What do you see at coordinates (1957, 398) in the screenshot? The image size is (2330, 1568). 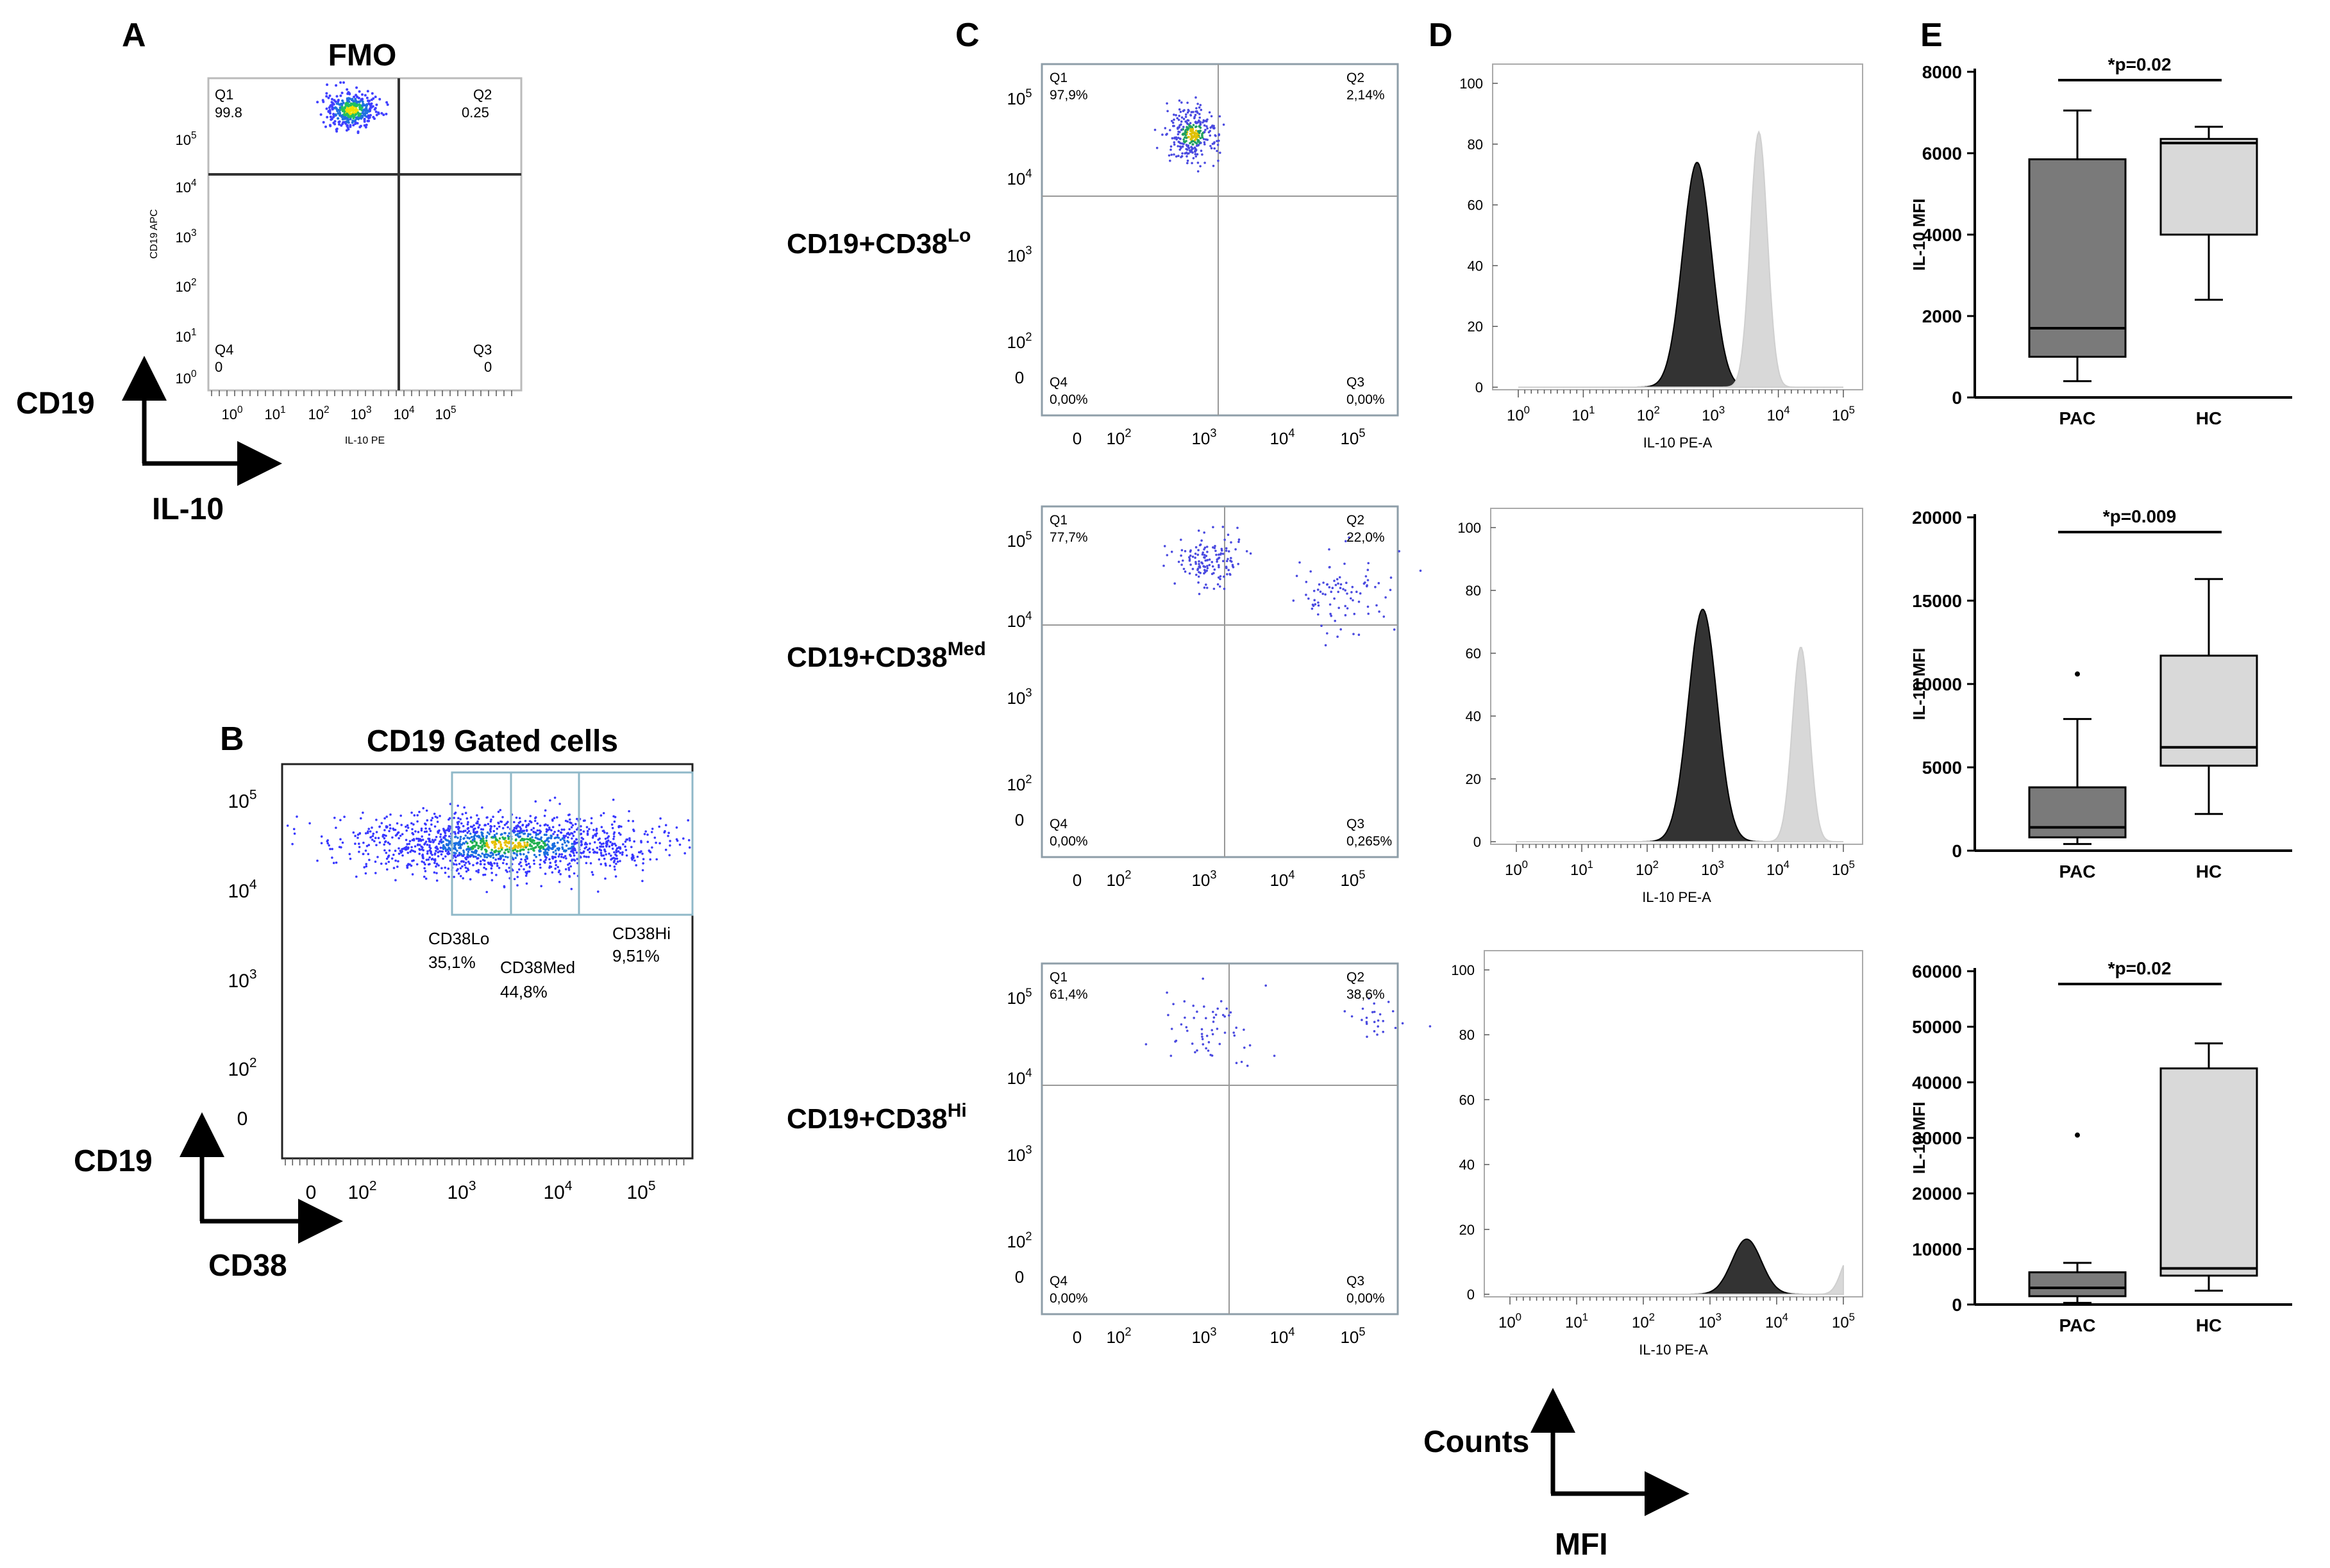 I see `y-tick-label: 0` at bounding box center [1957, 398].